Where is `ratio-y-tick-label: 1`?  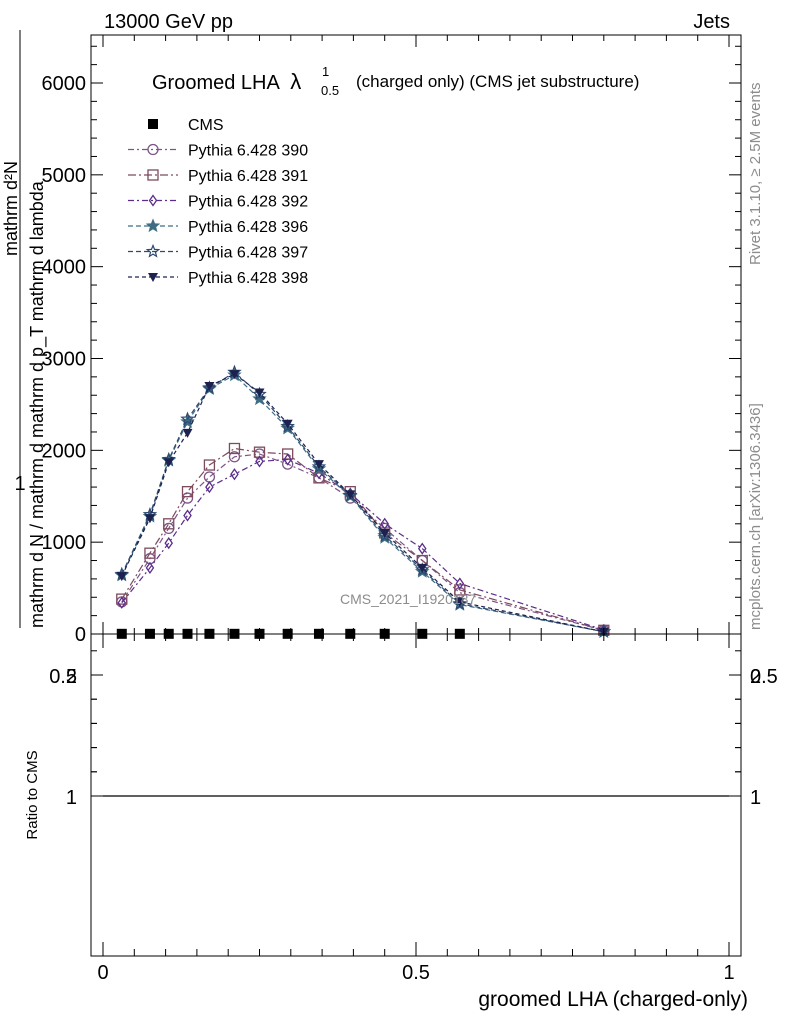
ratio-y-tick-label: 1 is located at coordinates (71, 798).